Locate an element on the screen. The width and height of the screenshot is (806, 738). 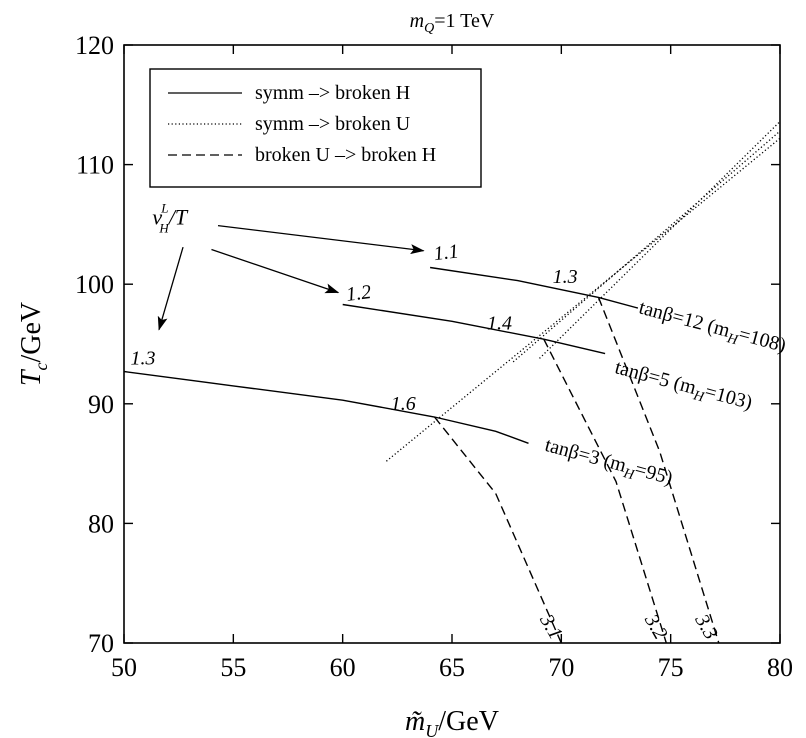
y-tick-label: 110 is located at coordinates (95, 165).